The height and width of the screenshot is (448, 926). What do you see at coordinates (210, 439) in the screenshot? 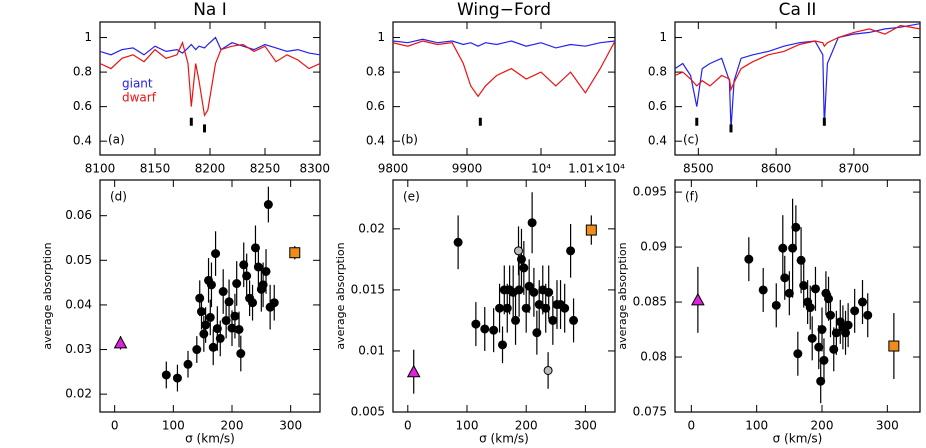
I see `x-axis-label: σ (km/s)` at bounding box center [210, 439].